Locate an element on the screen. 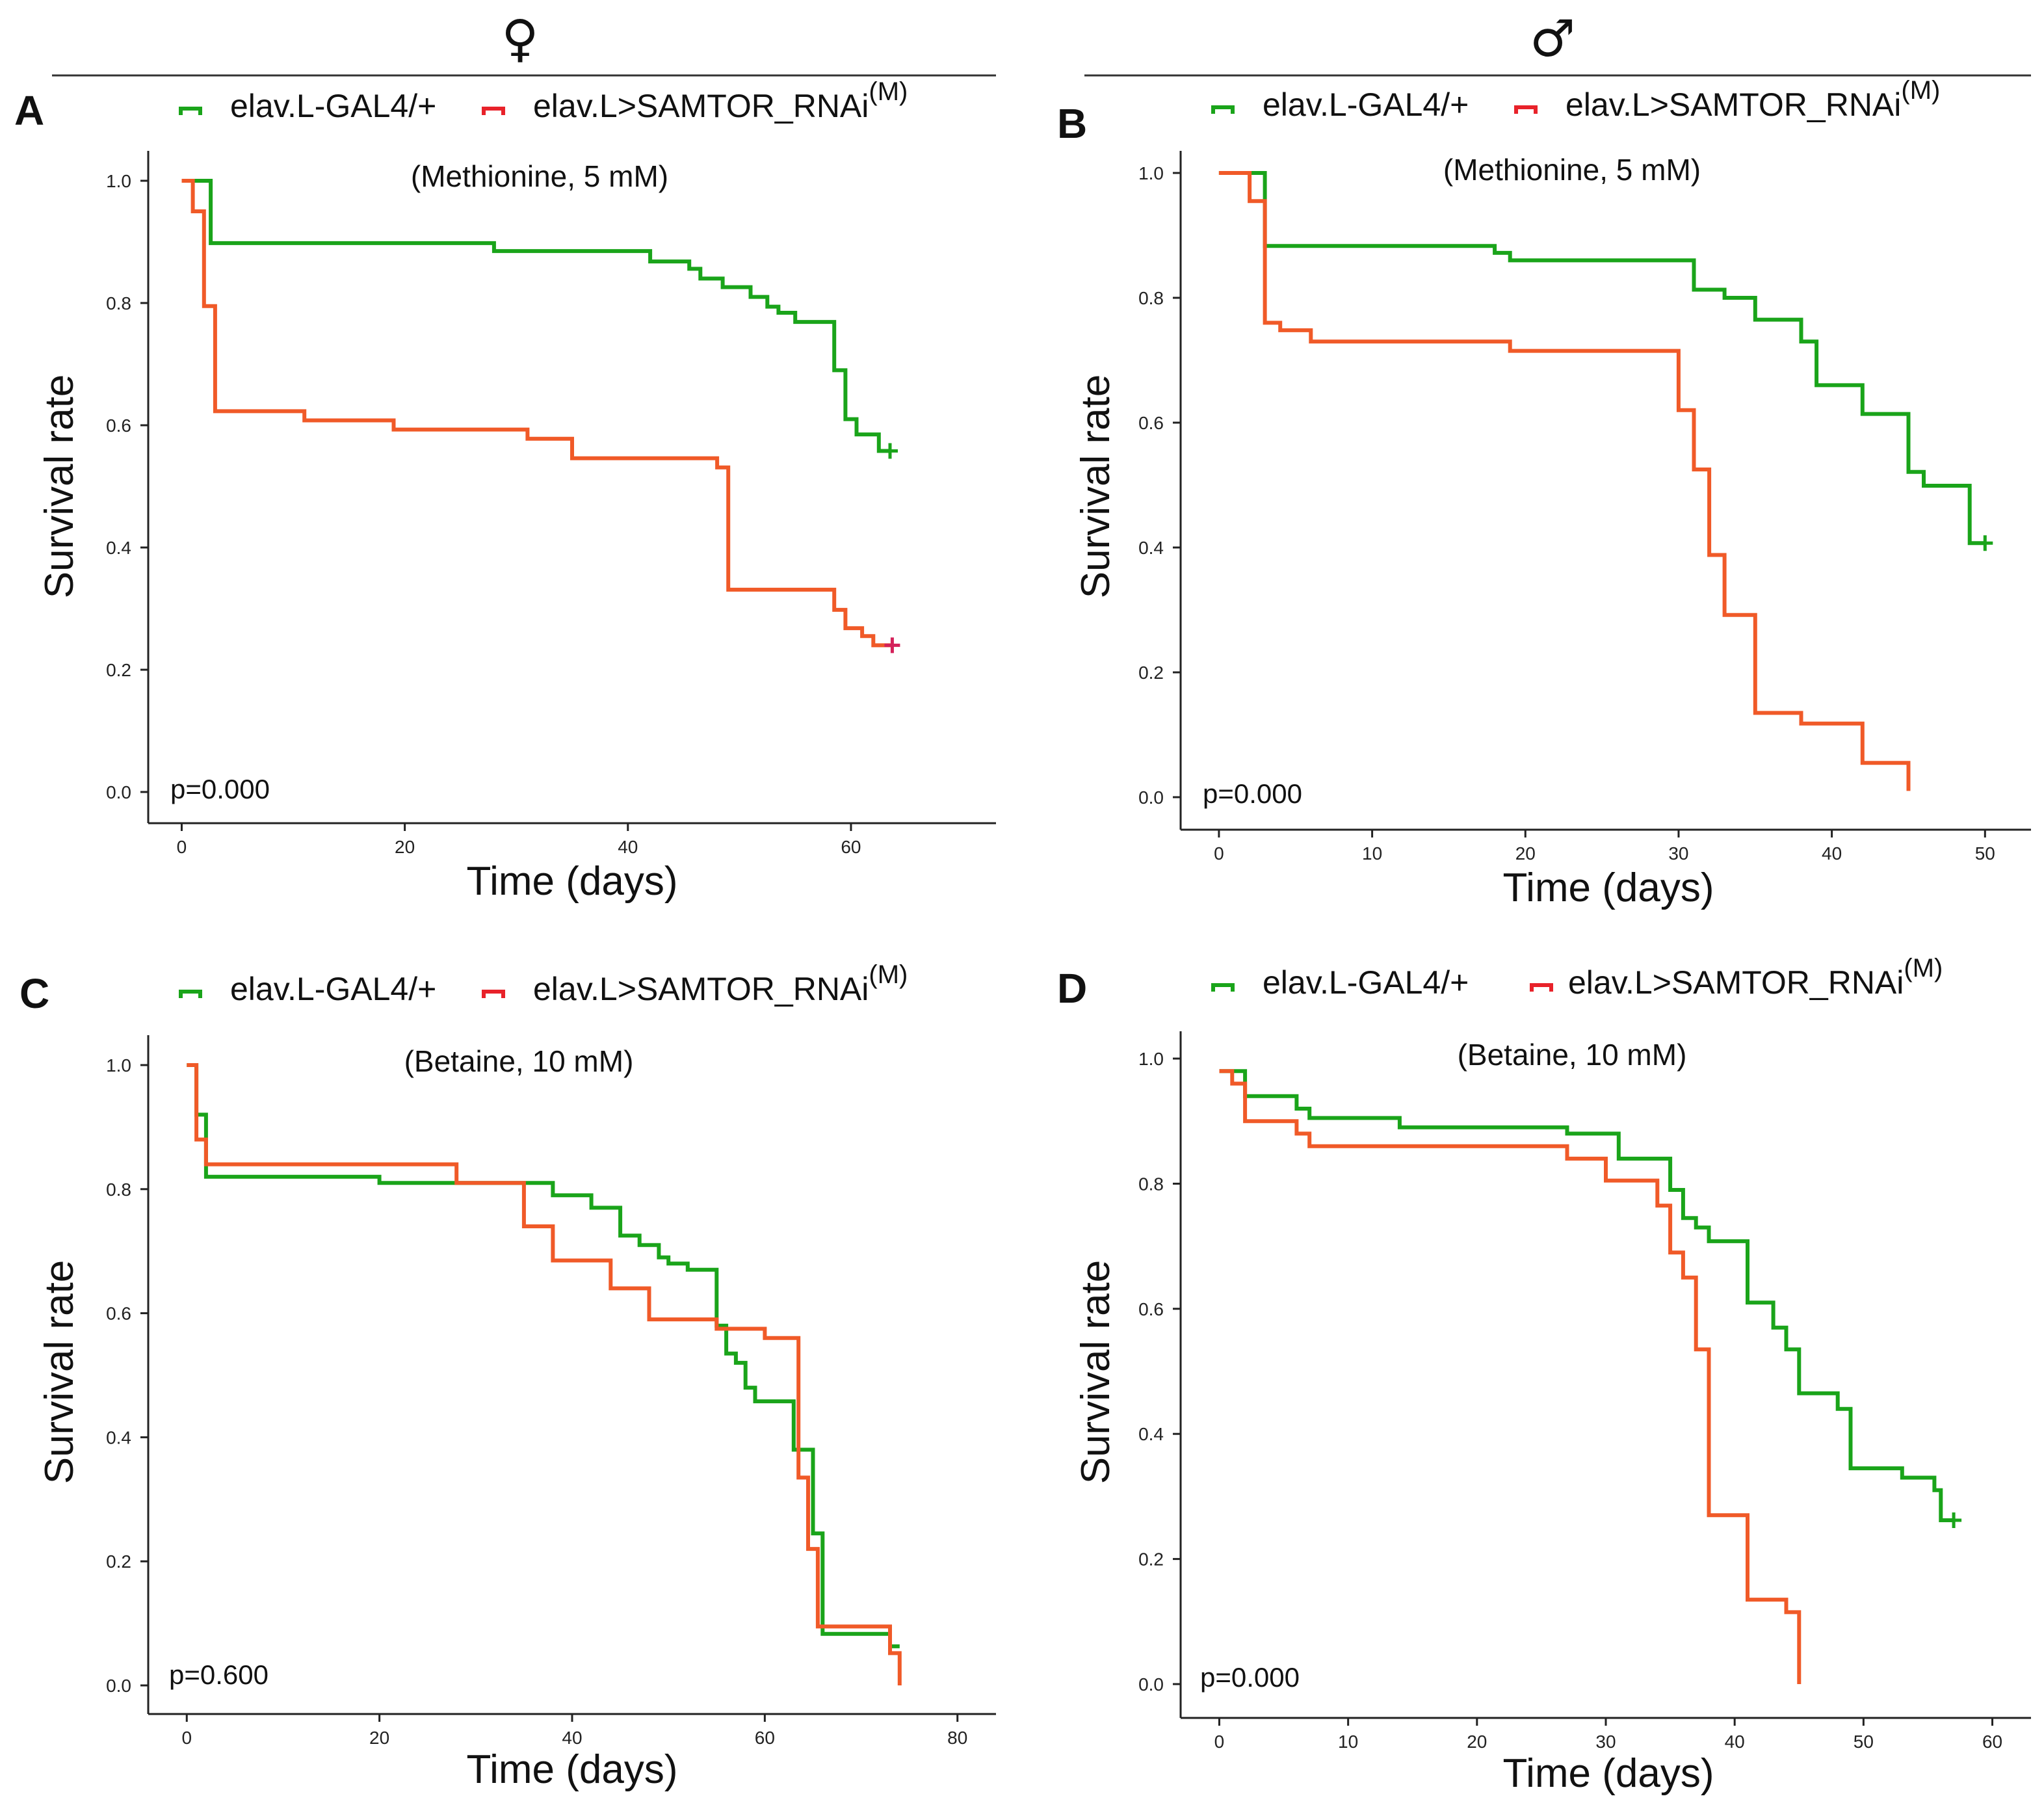  panel-letter: B is located at coordinates (1072, 124).